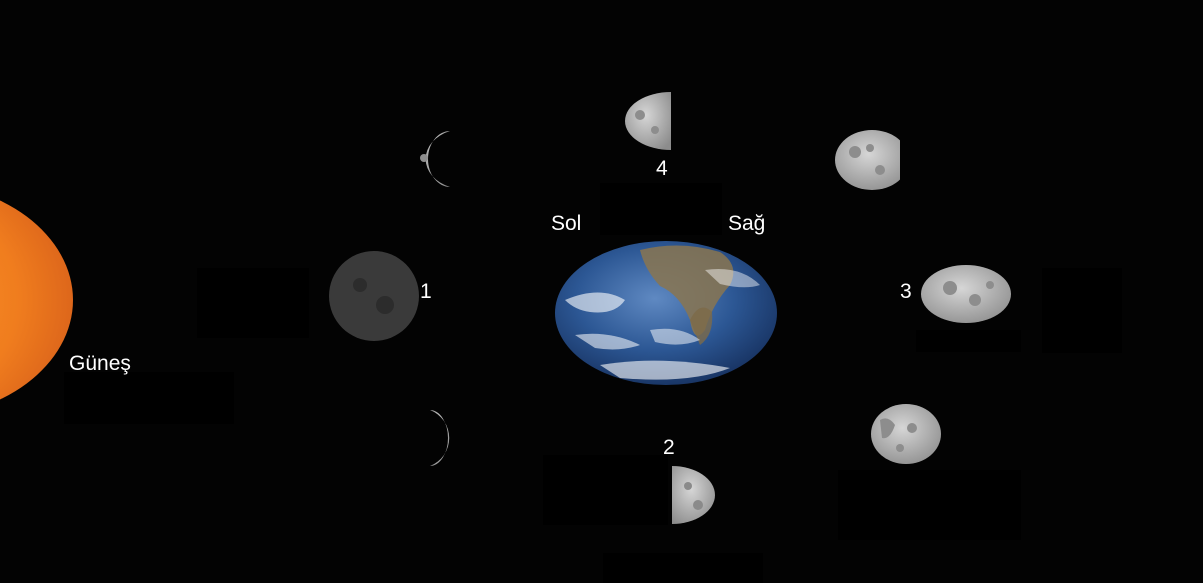 The width and height of the screenshot is (1203, 583). What do you see at coordinates (877, 160) in the screenshot?
I see `moon-gibbous-upper-right` at bounding box center [877, 160].